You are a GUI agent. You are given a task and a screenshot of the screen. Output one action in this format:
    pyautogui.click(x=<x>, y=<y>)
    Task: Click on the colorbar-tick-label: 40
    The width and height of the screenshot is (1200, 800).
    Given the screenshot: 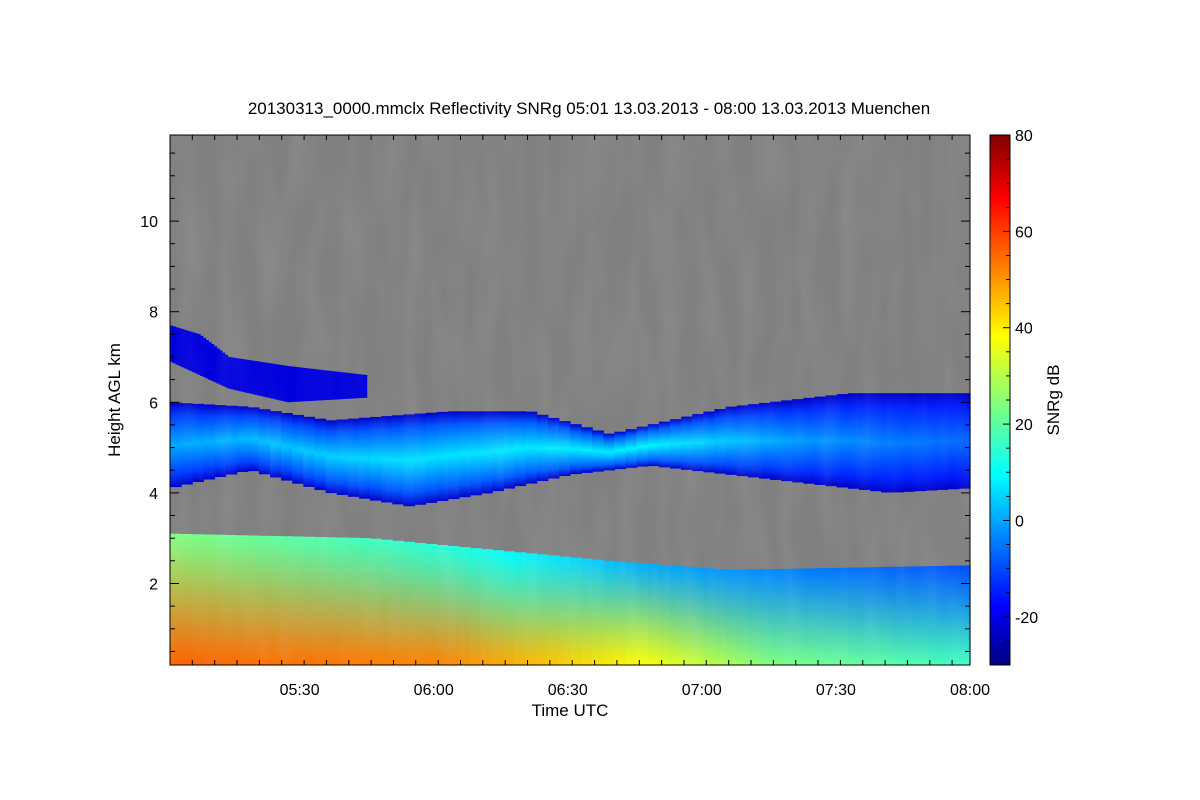 What is the action you would take?
    pyautogui.click(x=1024, y=329)
    